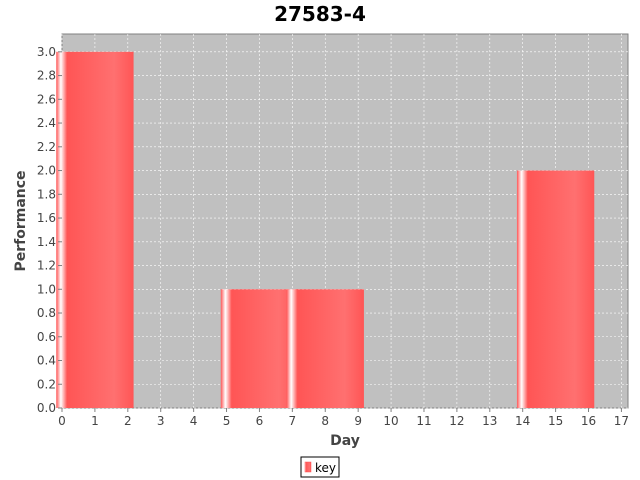  I want to click on y-tick-label: 2.6, so click(46, 99).